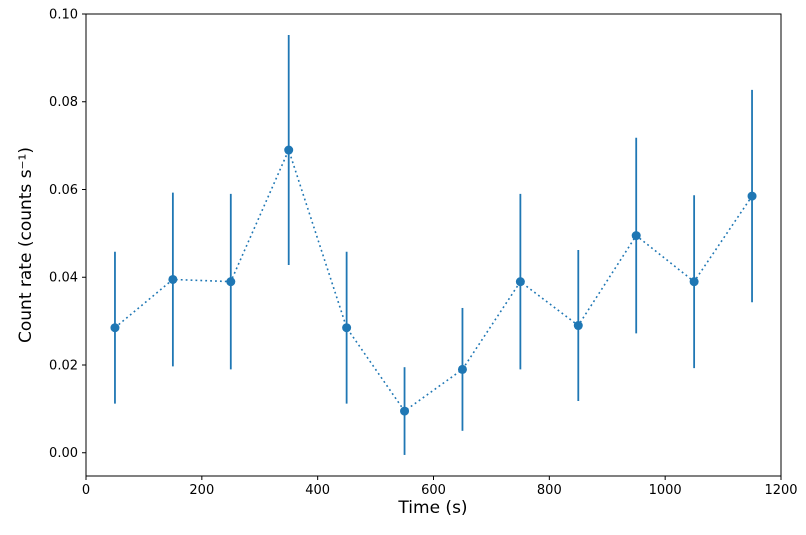 This screenshot has width=806, height=535. I want to click on x-tick-label: 400, so click(317, 490).